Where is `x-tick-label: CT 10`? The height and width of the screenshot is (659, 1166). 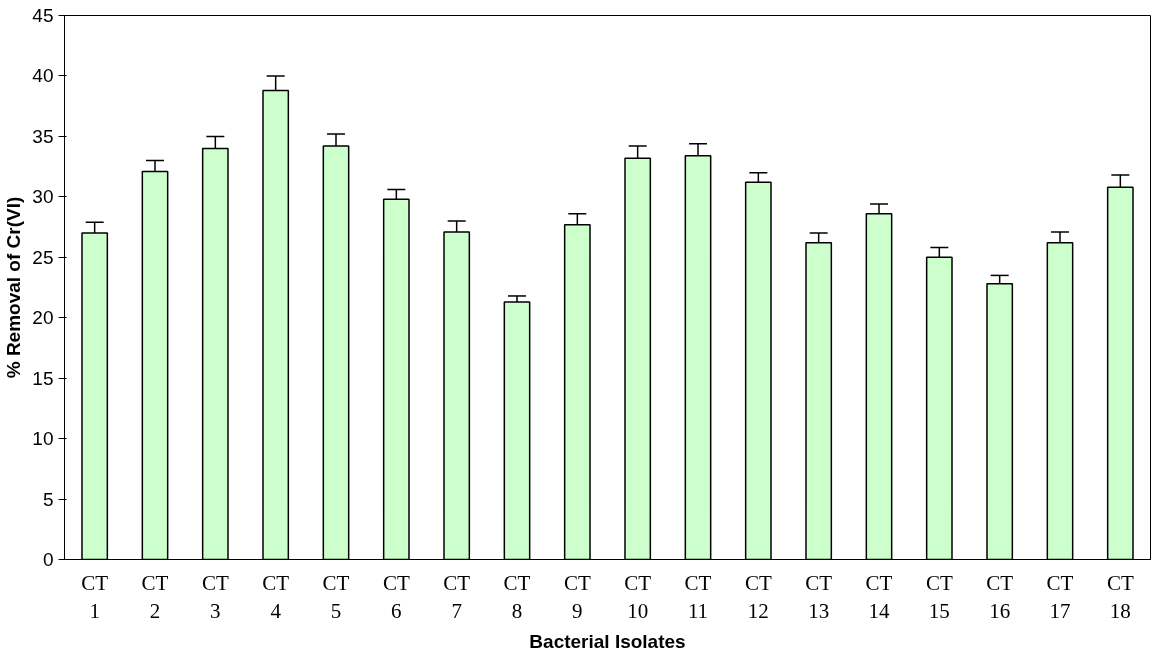 x-tick-label: CT 10 is located at coordinates (638, 597).